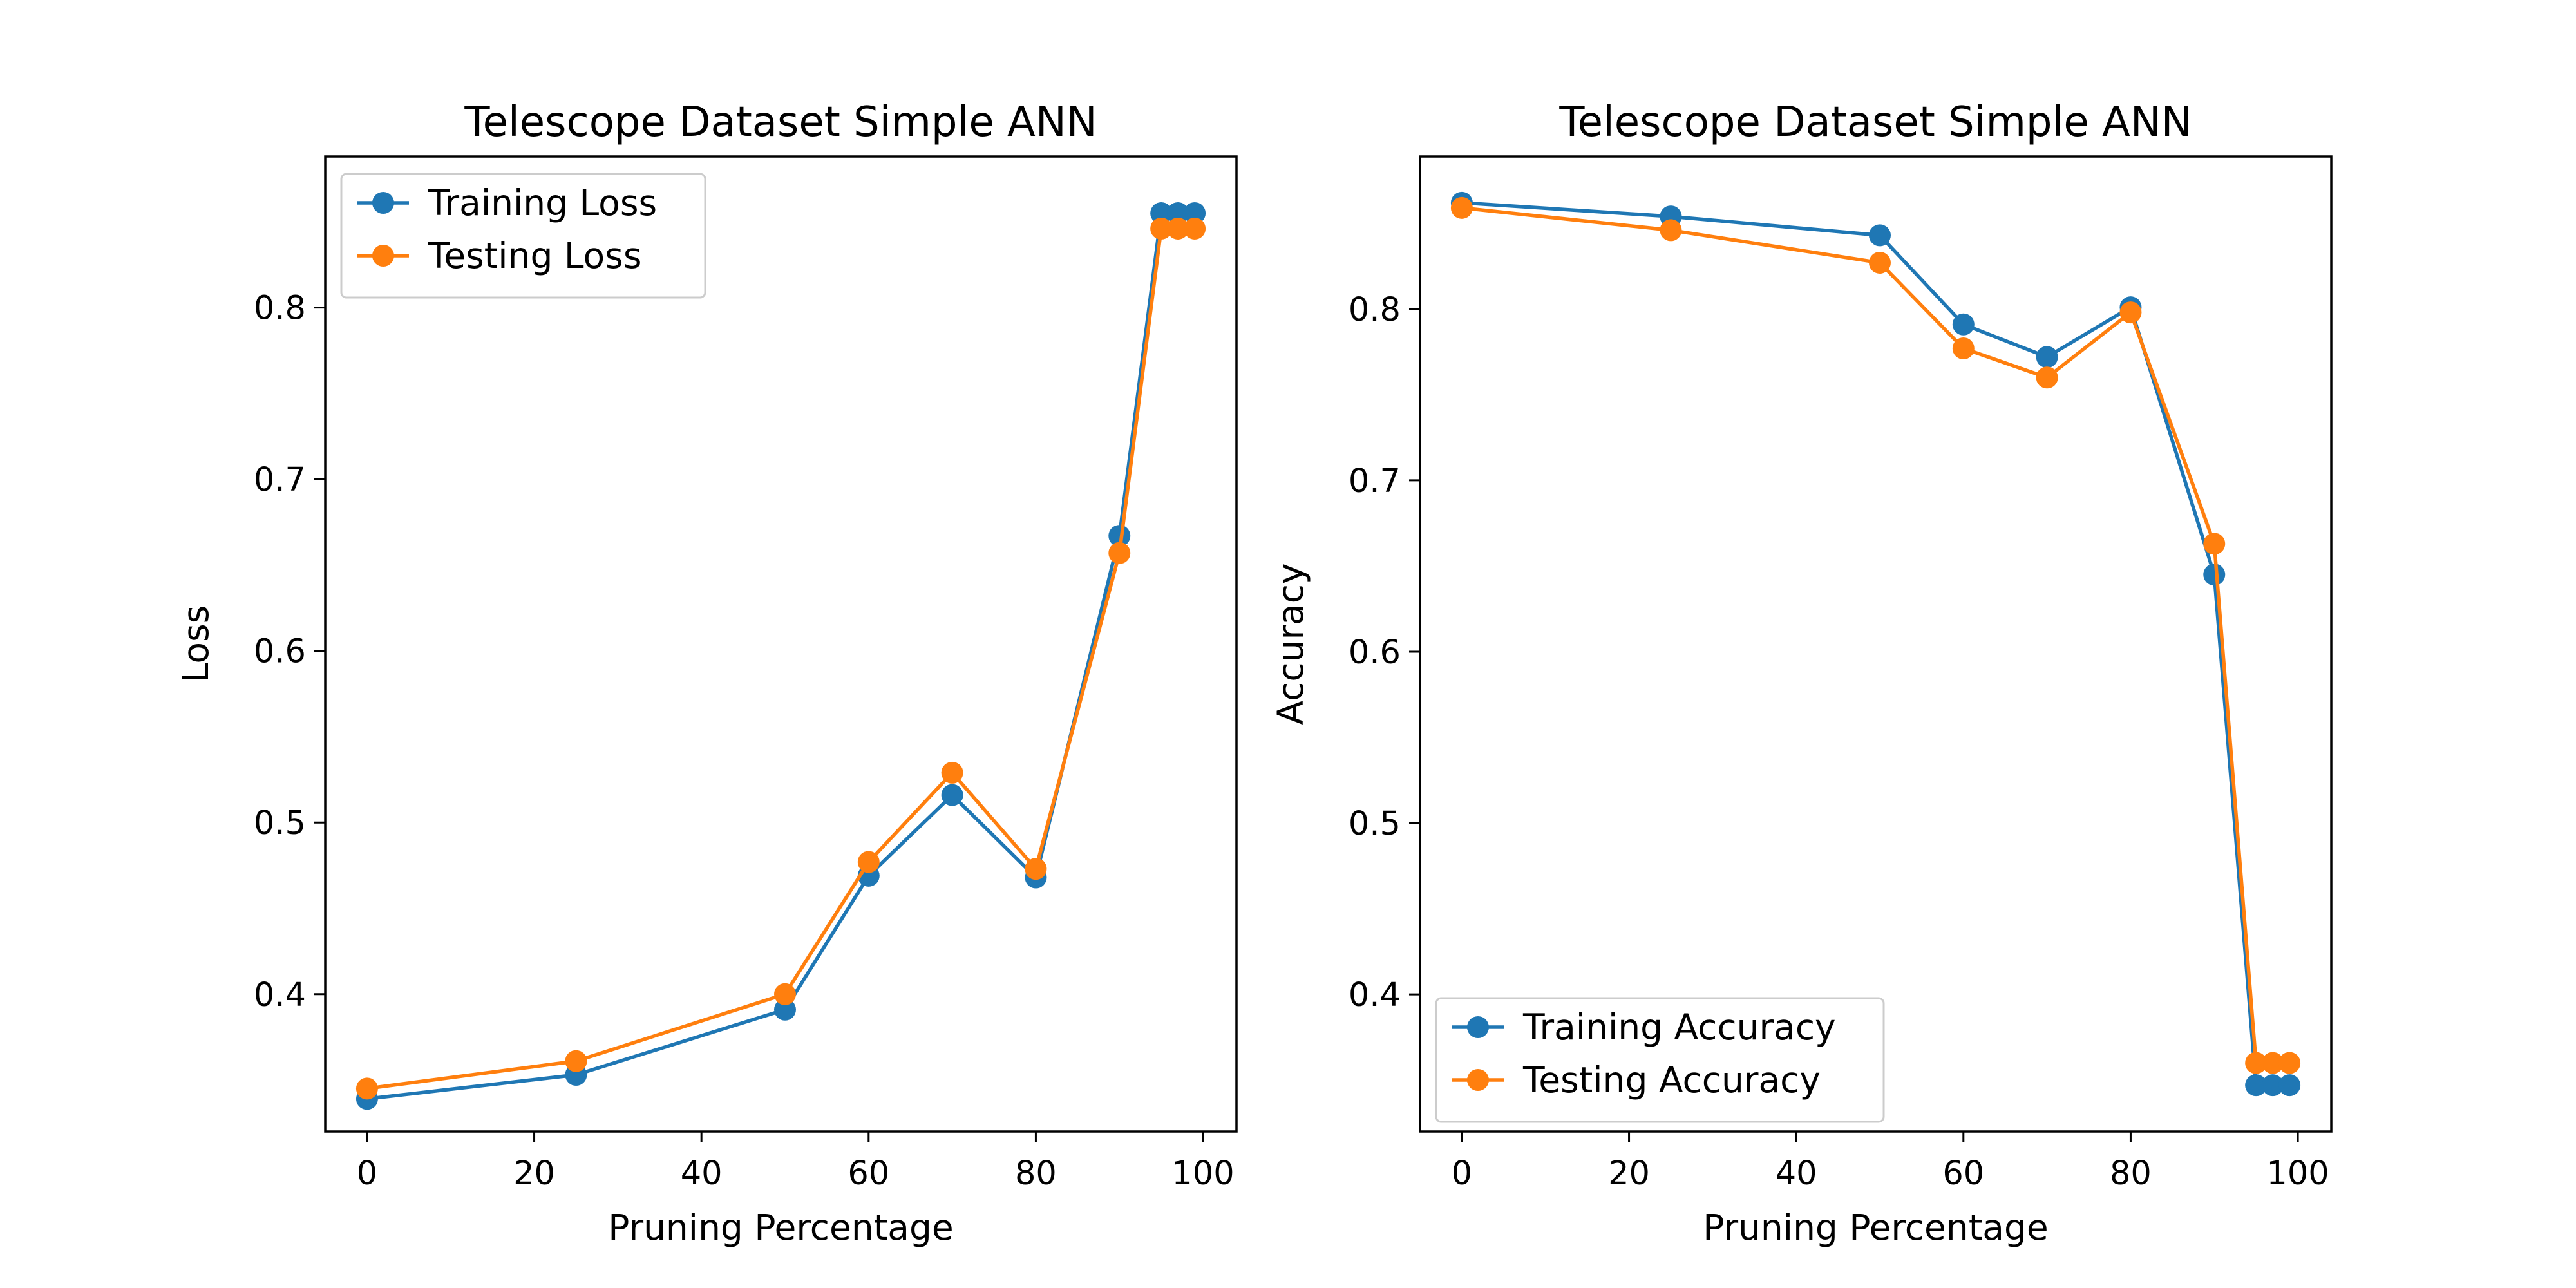  I want to click on y-axis-label: Loss, so click(195, 644).